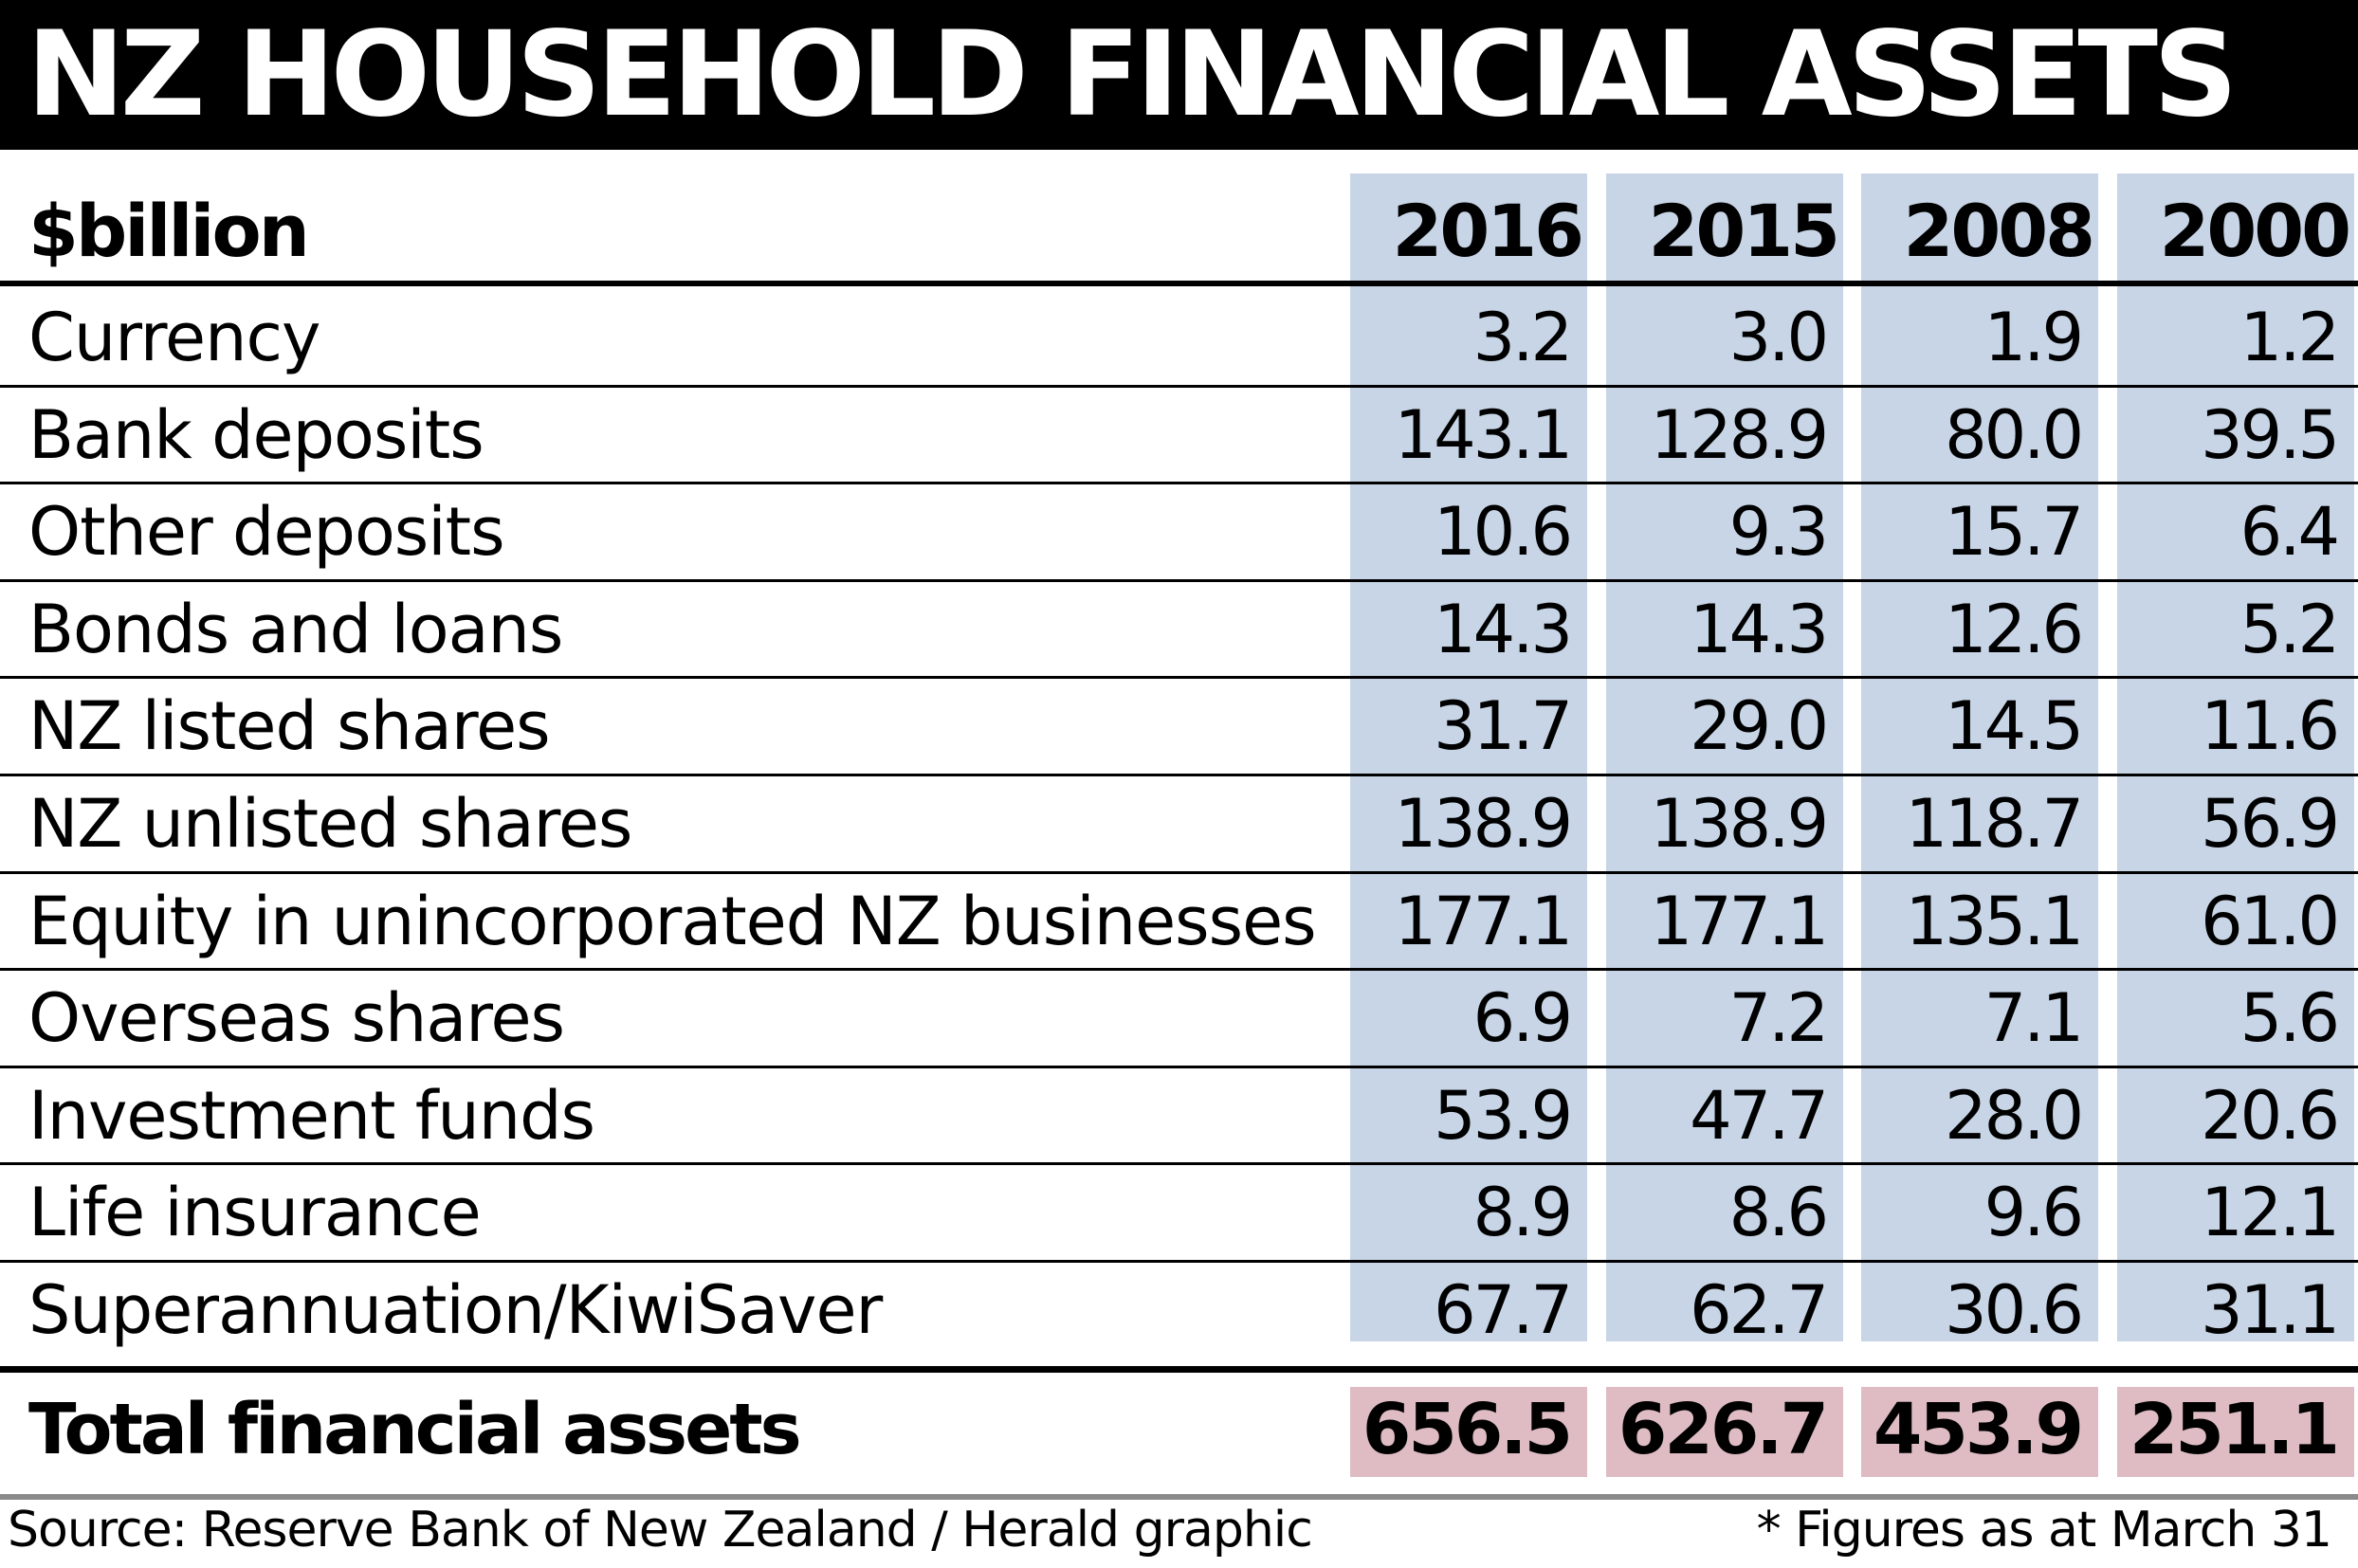  Describe the element at coordinates (1503, 532) in the screenshot. I see `data-cell: 10.6` at that location.